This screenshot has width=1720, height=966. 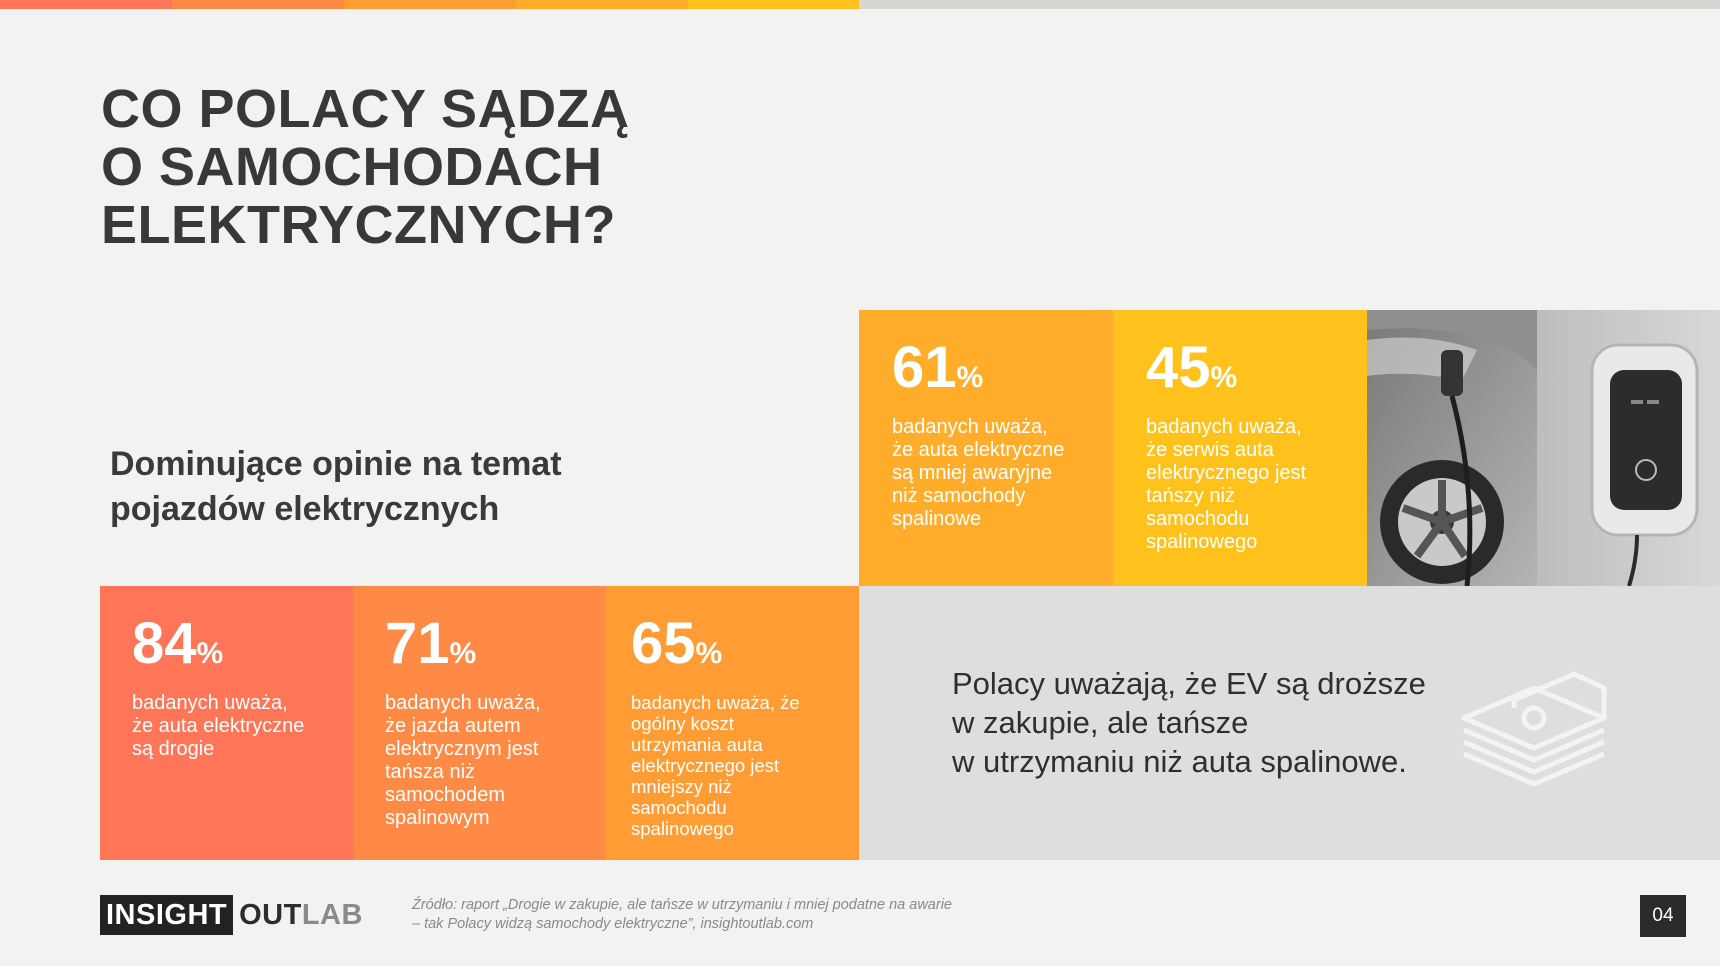 I want to click on title-line-3: ELEKTRYCZNYCH?, so click(x=358, y=225).